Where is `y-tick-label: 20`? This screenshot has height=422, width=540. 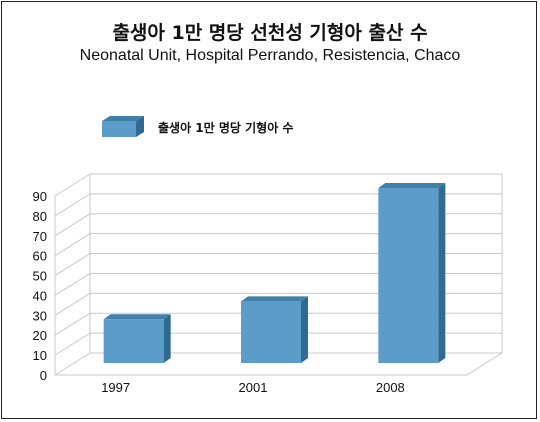 y-tick-label: 20 is located at coordinates (40, 335).